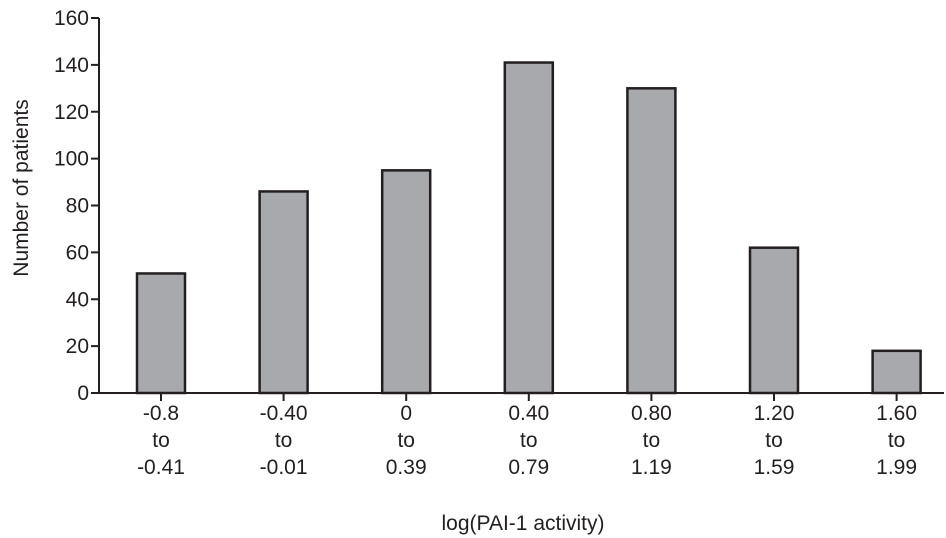  Describe the element at coordinates (774, 413) in the screenshot. I see `x-tick-label: 1.20` at that location.